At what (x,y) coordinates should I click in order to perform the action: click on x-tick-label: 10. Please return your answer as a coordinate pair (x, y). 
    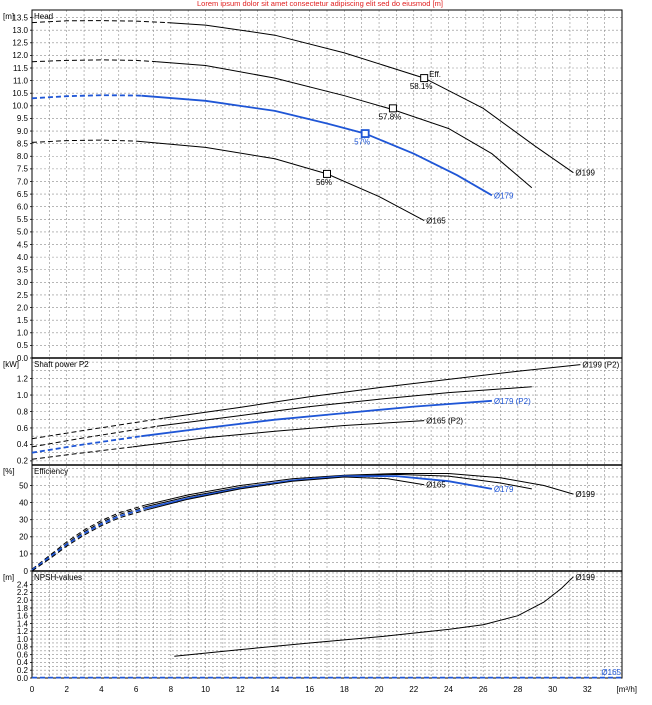
    Looking at the image, I should click on (205, 689).